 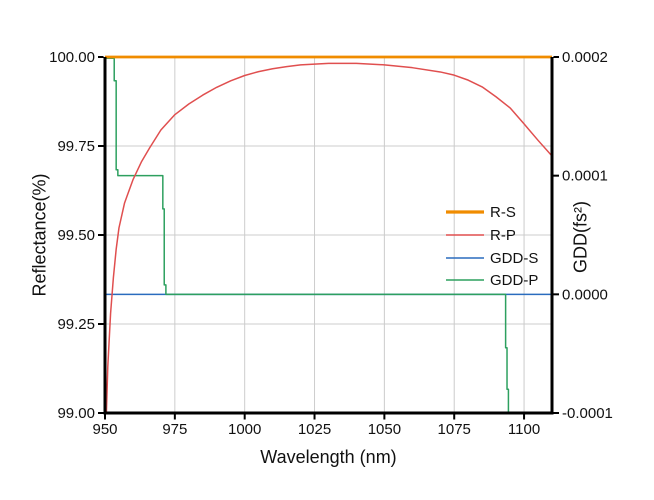 What do you see at coordinates (514, 280) in the screenshot?
I see `legend-label-gdd-p: GDD-P` at bounding box center [514, 280].